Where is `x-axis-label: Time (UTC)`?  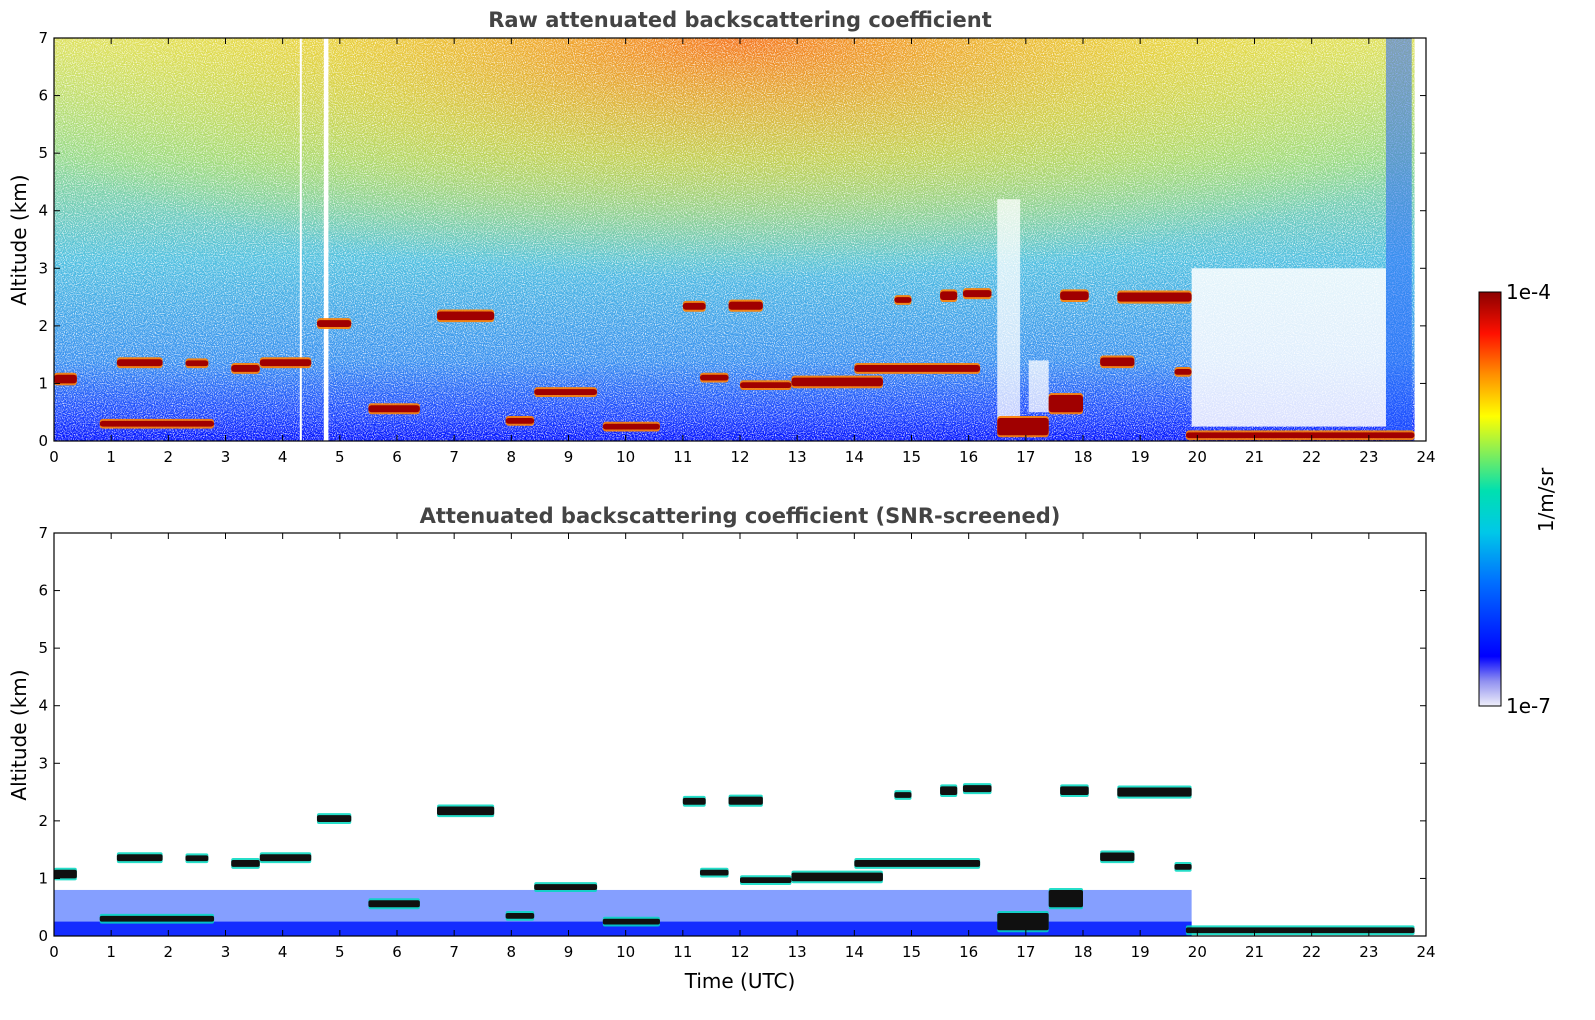 x-axis-label: Time (UTC) is located at coordinates (740, 981).